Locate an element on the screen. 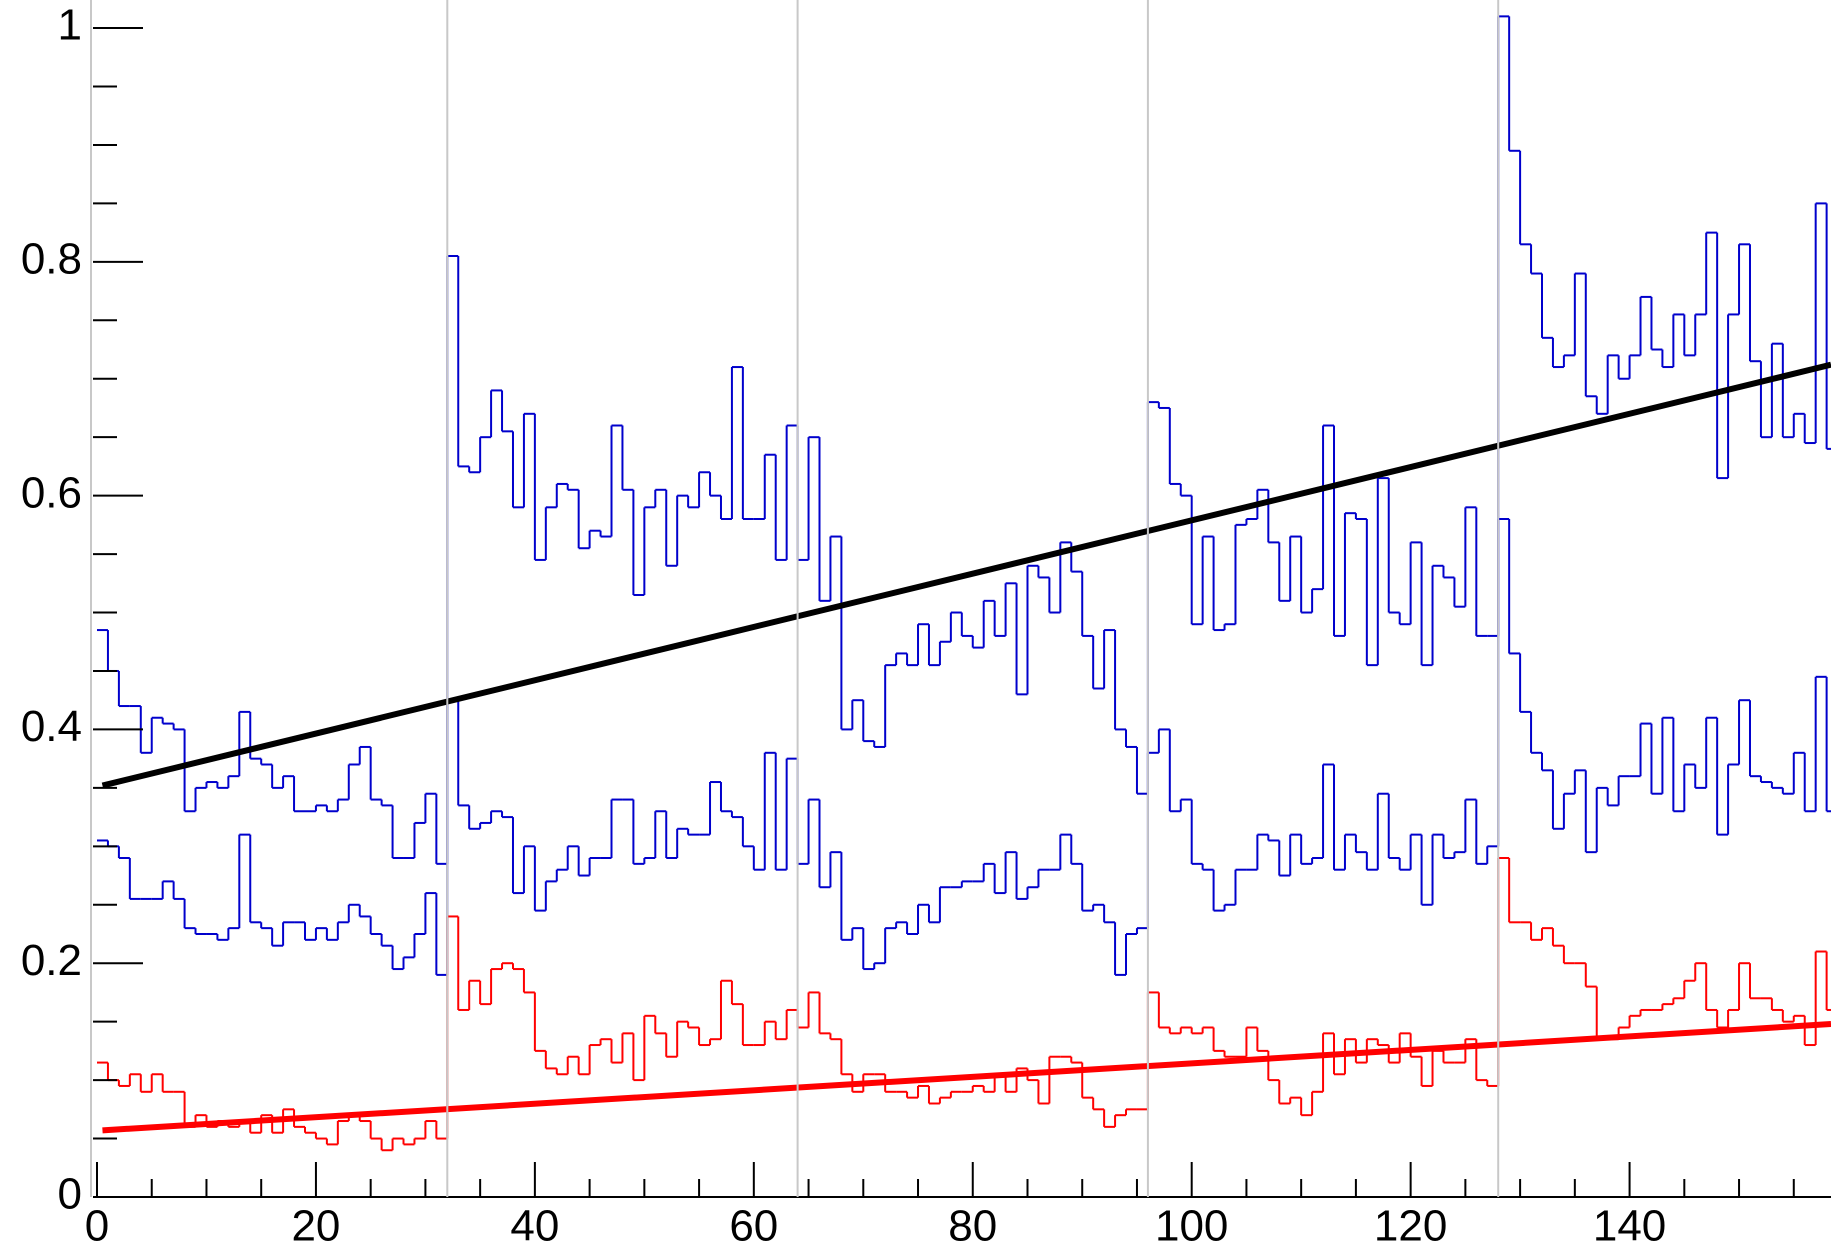 This screenshot has height=1248, width=1831. x-tick-label: 60 is located at coordinates (753, 1225).